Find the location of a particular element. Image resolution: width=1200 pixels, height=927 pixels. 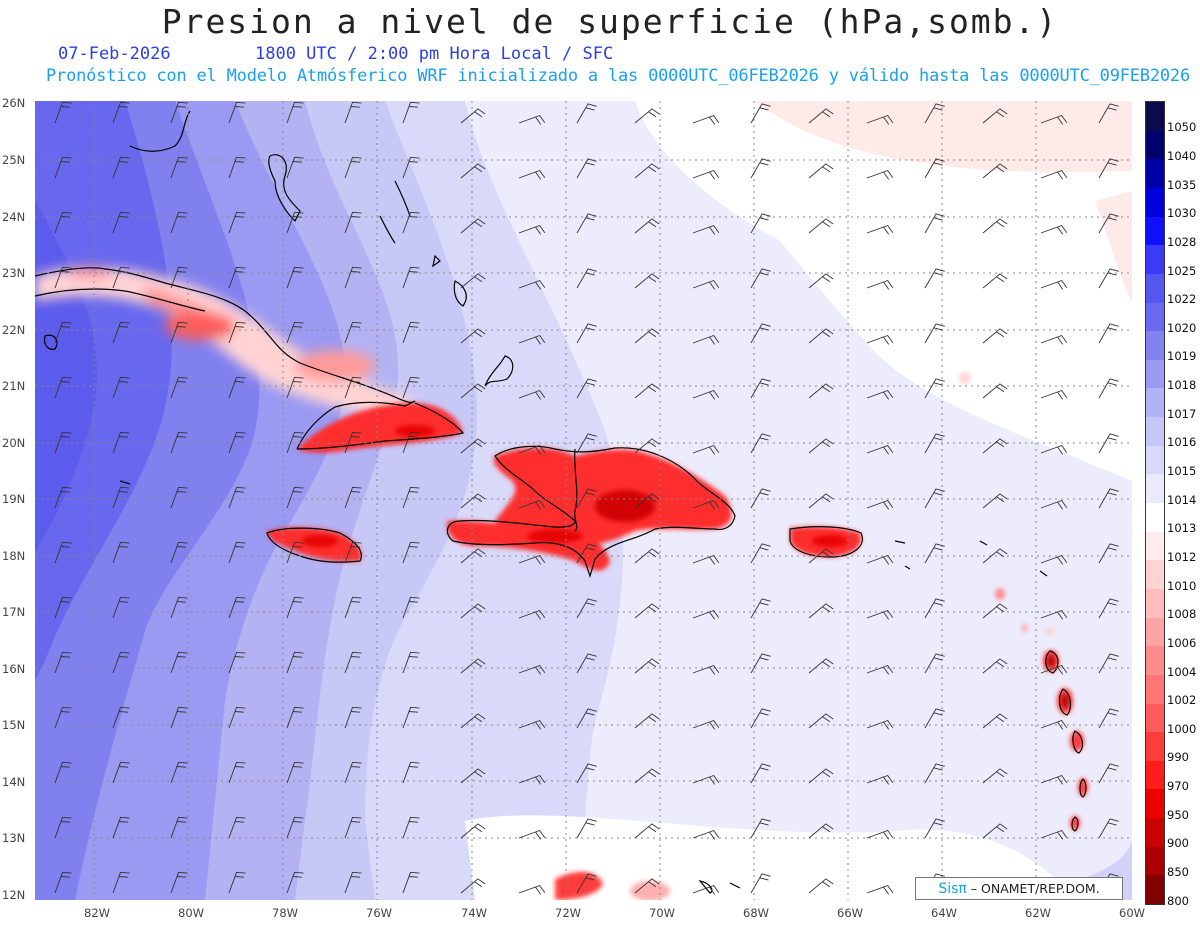

colorbar-label: 1018 is located at coordinates (1182, 385).